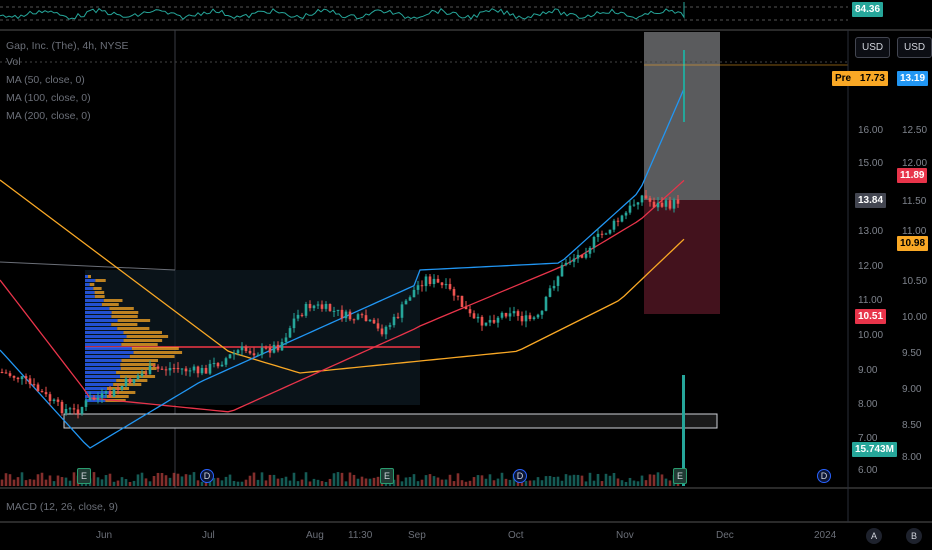 The height and width of the screenshot is (550, 932). What do you see at coordinates (914, 536) in the screenshot?
I see `log-scale-button: B` at bounding box center [914, 536].